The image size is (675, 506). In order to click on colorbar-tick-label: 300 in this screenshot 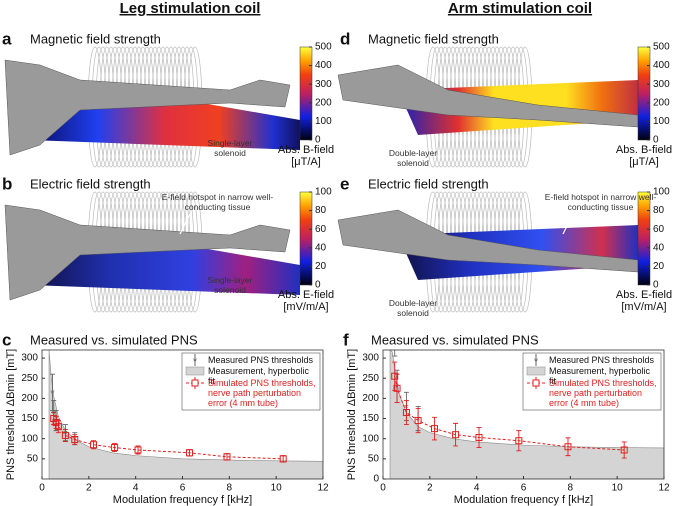, I will do `click(661, 84)`.